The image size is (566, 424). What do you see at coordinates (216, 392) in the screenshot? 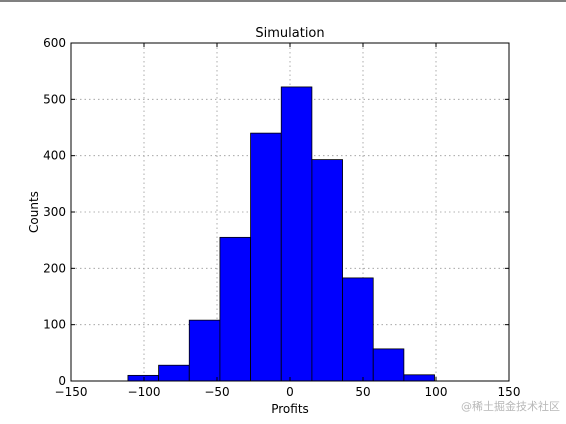
I see `x-tick-label: −50` at bounding box center [216, 392].